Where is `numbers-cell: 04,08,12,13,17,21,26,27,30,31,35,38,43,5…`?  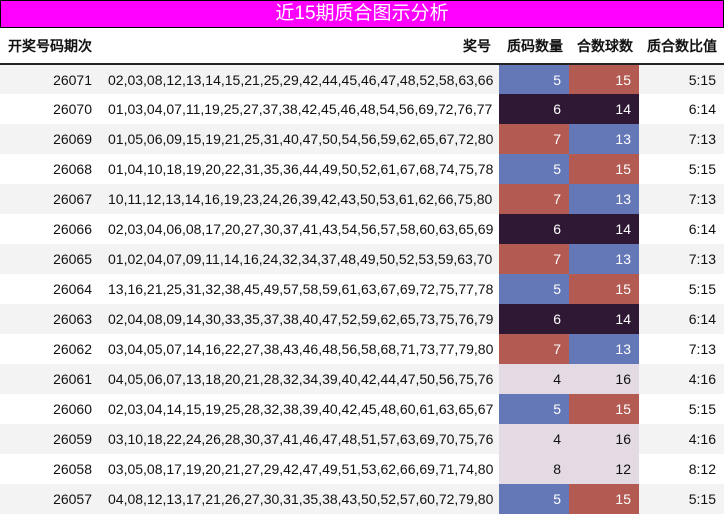 numbers-cell: 04,08,12,13,17,21,26,27,30,31,35,38,43,5… is located at coordinates (299, 499).